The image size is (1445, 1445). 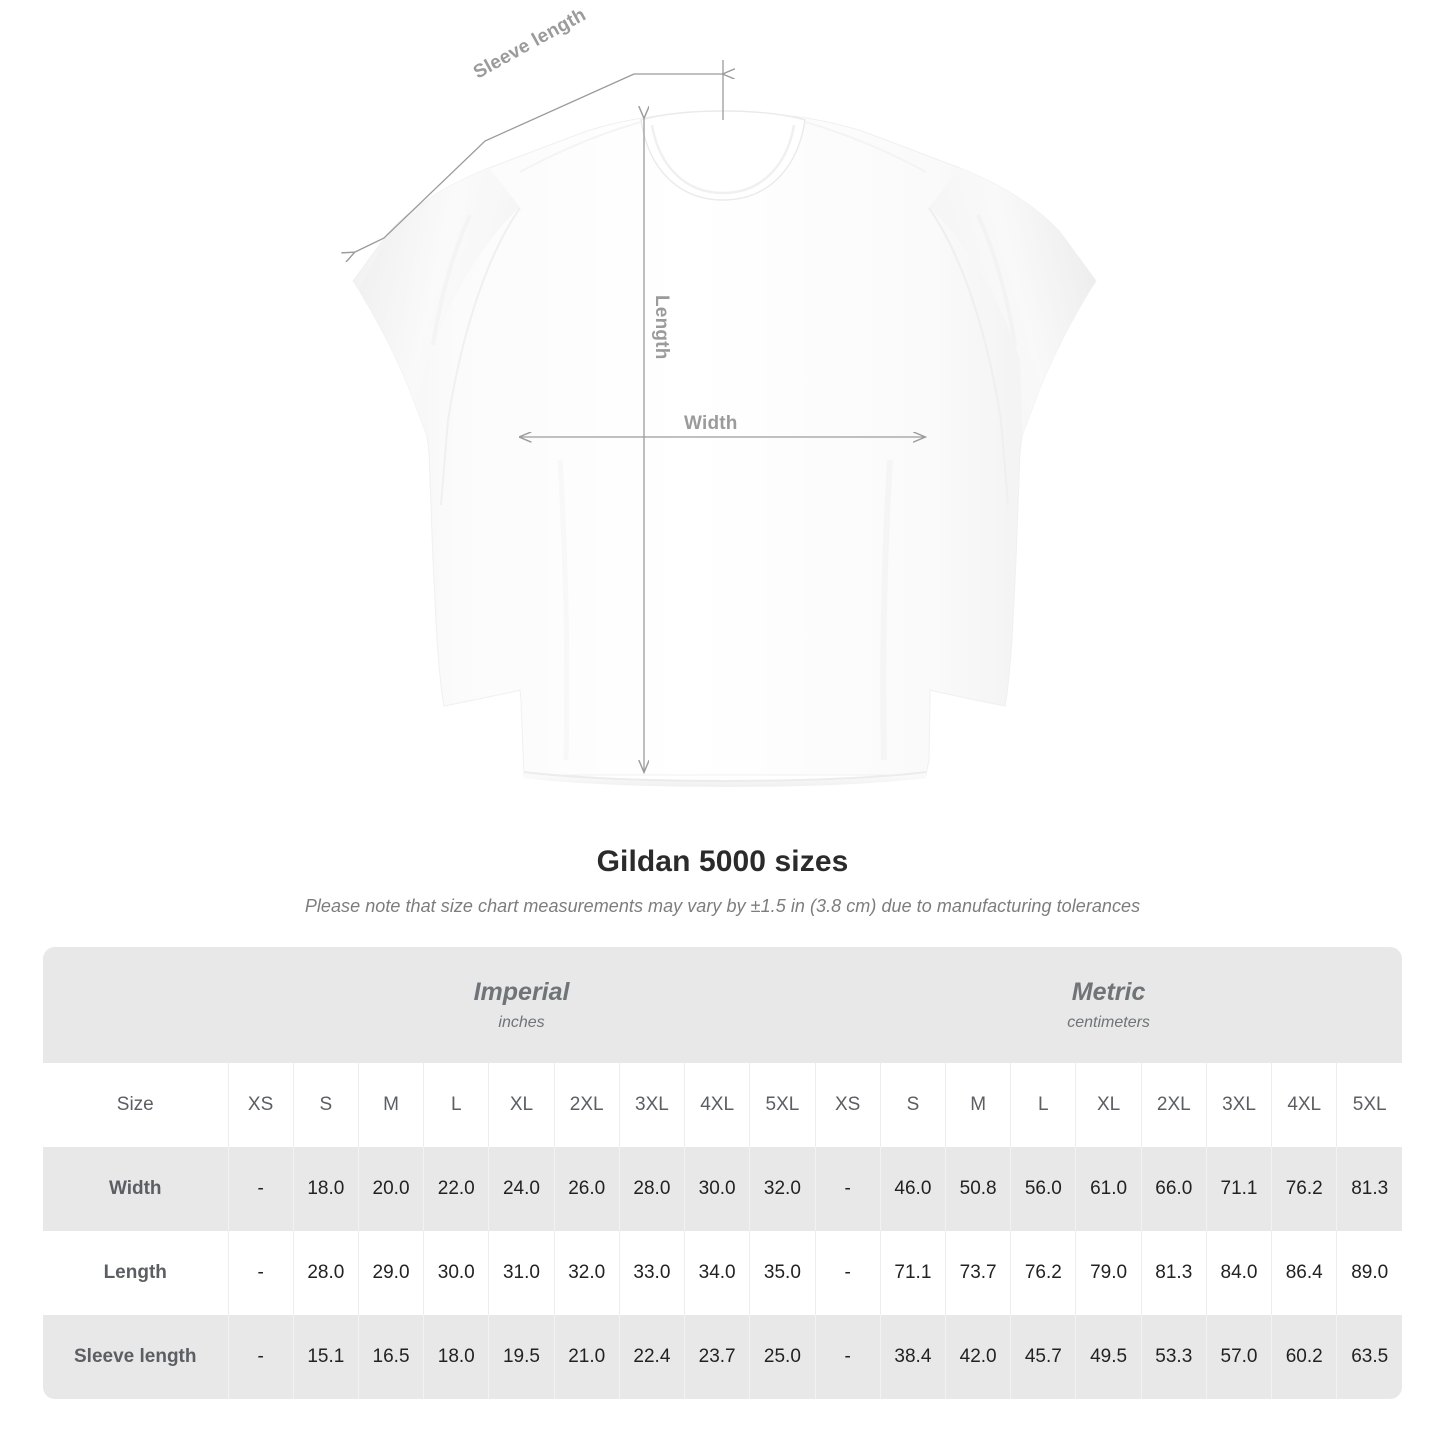 What do you see at coordinates (1369, 1357) in the screenshot?
I see `measurement-cell: 63.5` at bounding box center [1369, 1357].